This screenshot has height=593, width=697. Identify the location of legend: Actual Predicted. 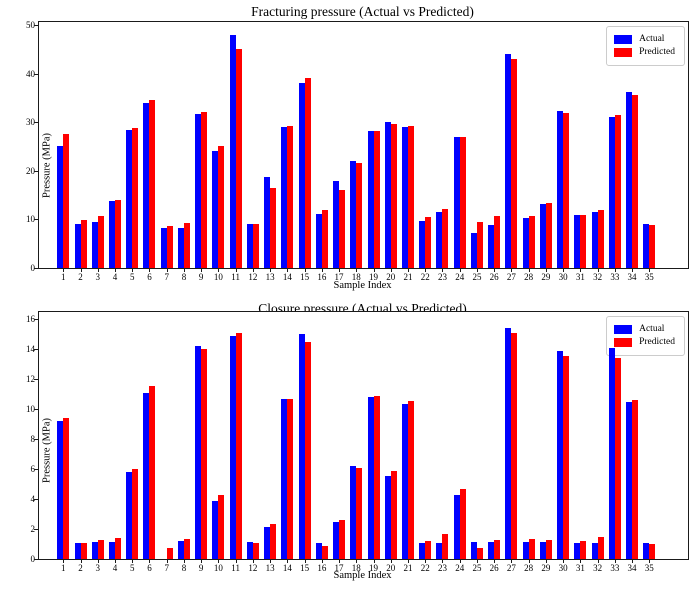
(645, 336).